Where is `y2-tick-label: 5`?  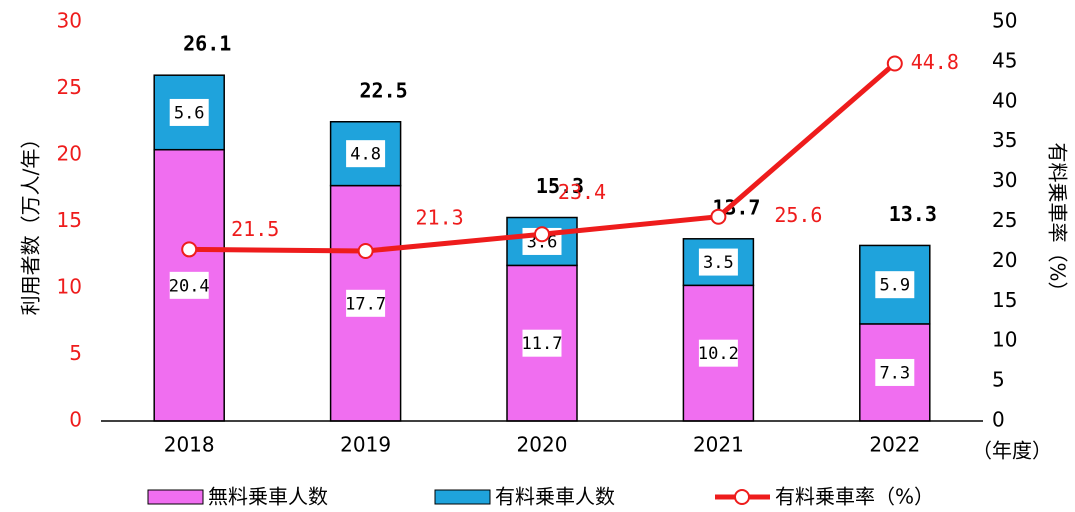
y2-tick-label: 5 is located at coordinates (998, 380).